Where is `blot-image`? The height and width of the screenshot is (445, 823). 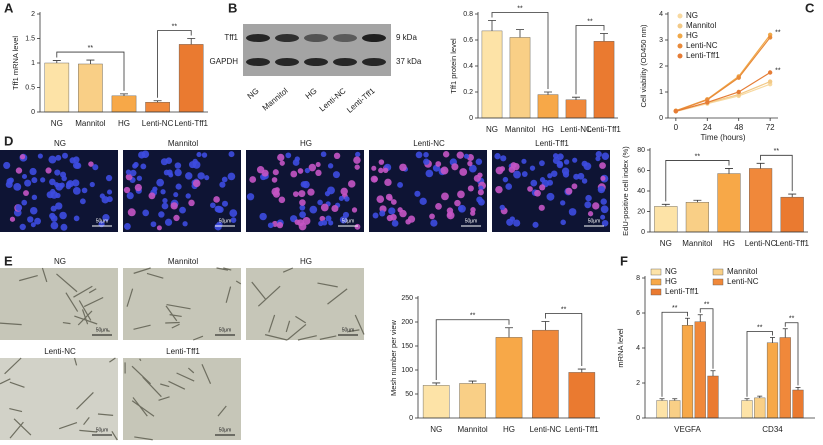
blot-image is located at coordinates (317, 50).